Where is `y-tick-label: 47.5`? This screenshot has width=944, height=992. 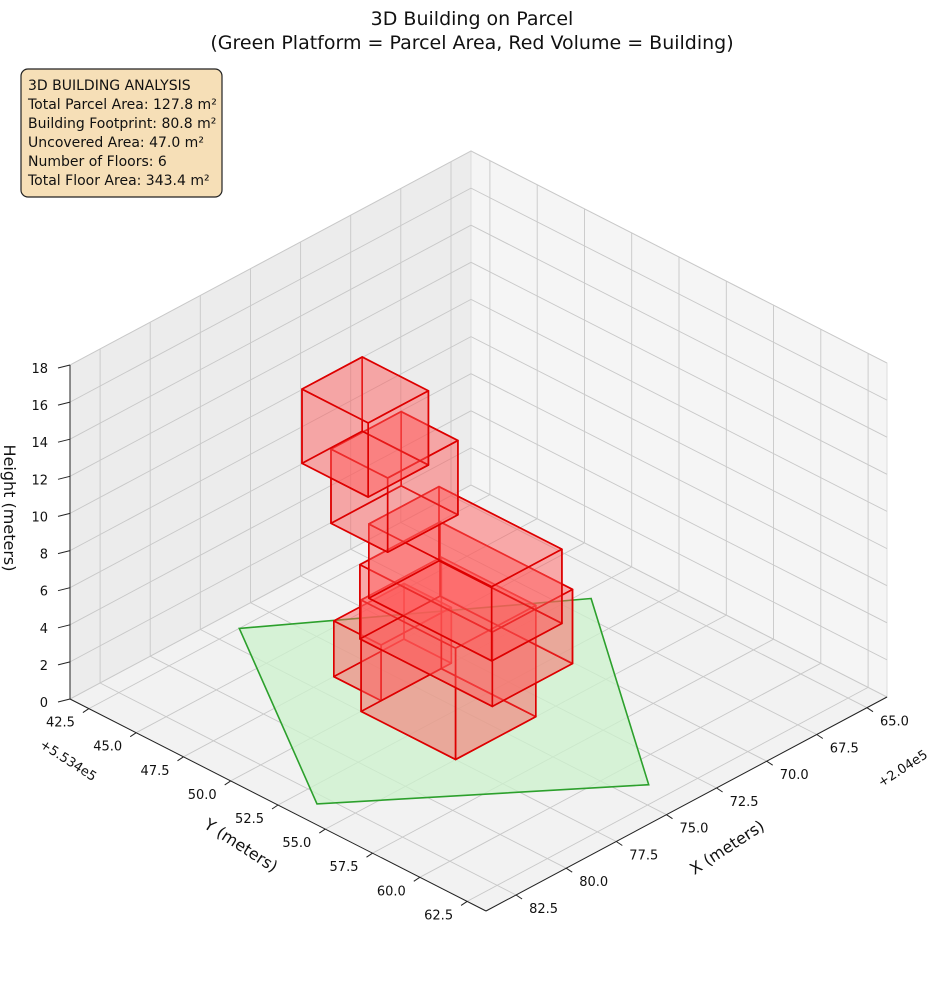
y-tick-label: 47.5 is located at coordinates (155, 771).